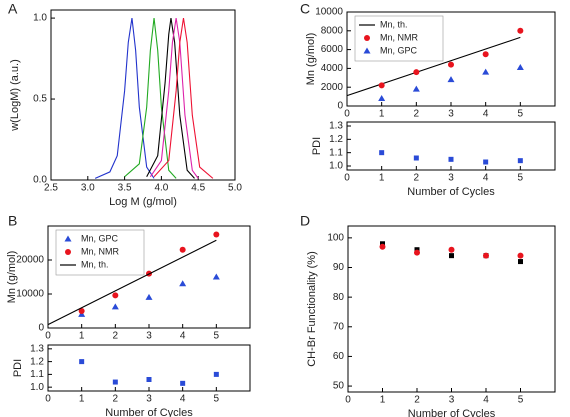  I want to click on x-tick-label: 3.0, so click(88, 188).